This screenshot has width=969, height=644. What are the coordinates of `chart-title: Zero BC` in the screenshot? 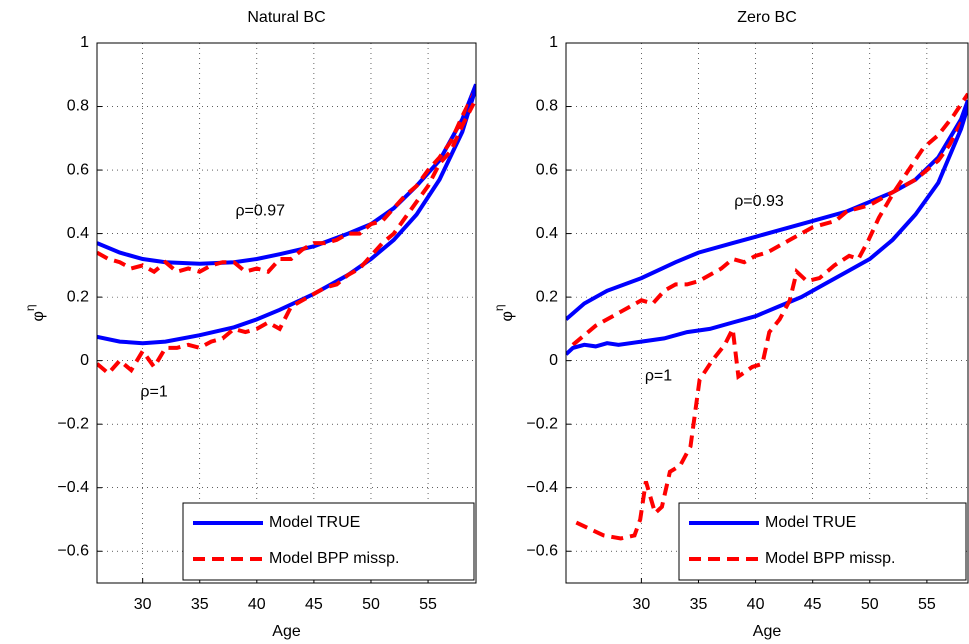 It's located at (767, 17).